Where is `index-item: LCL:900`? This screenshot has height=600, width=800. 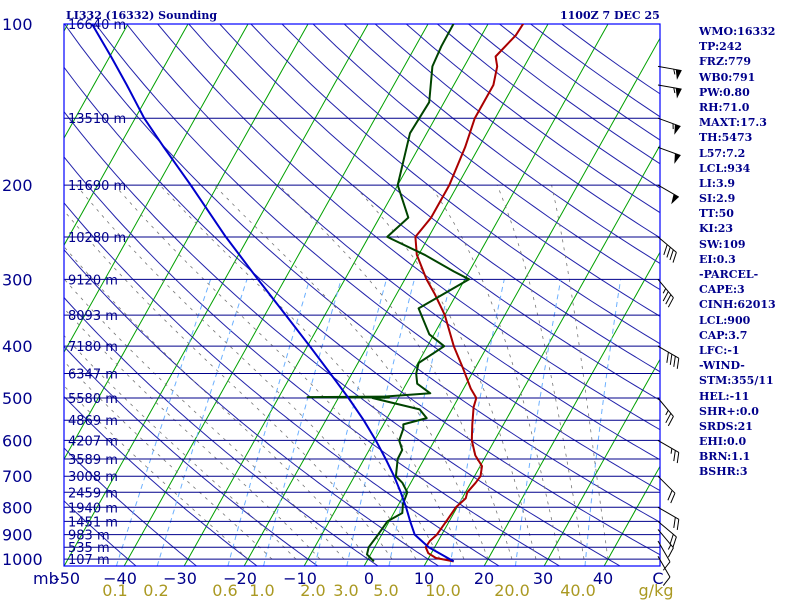 index-item: LCL:900 is located at coordinates (725, 320).